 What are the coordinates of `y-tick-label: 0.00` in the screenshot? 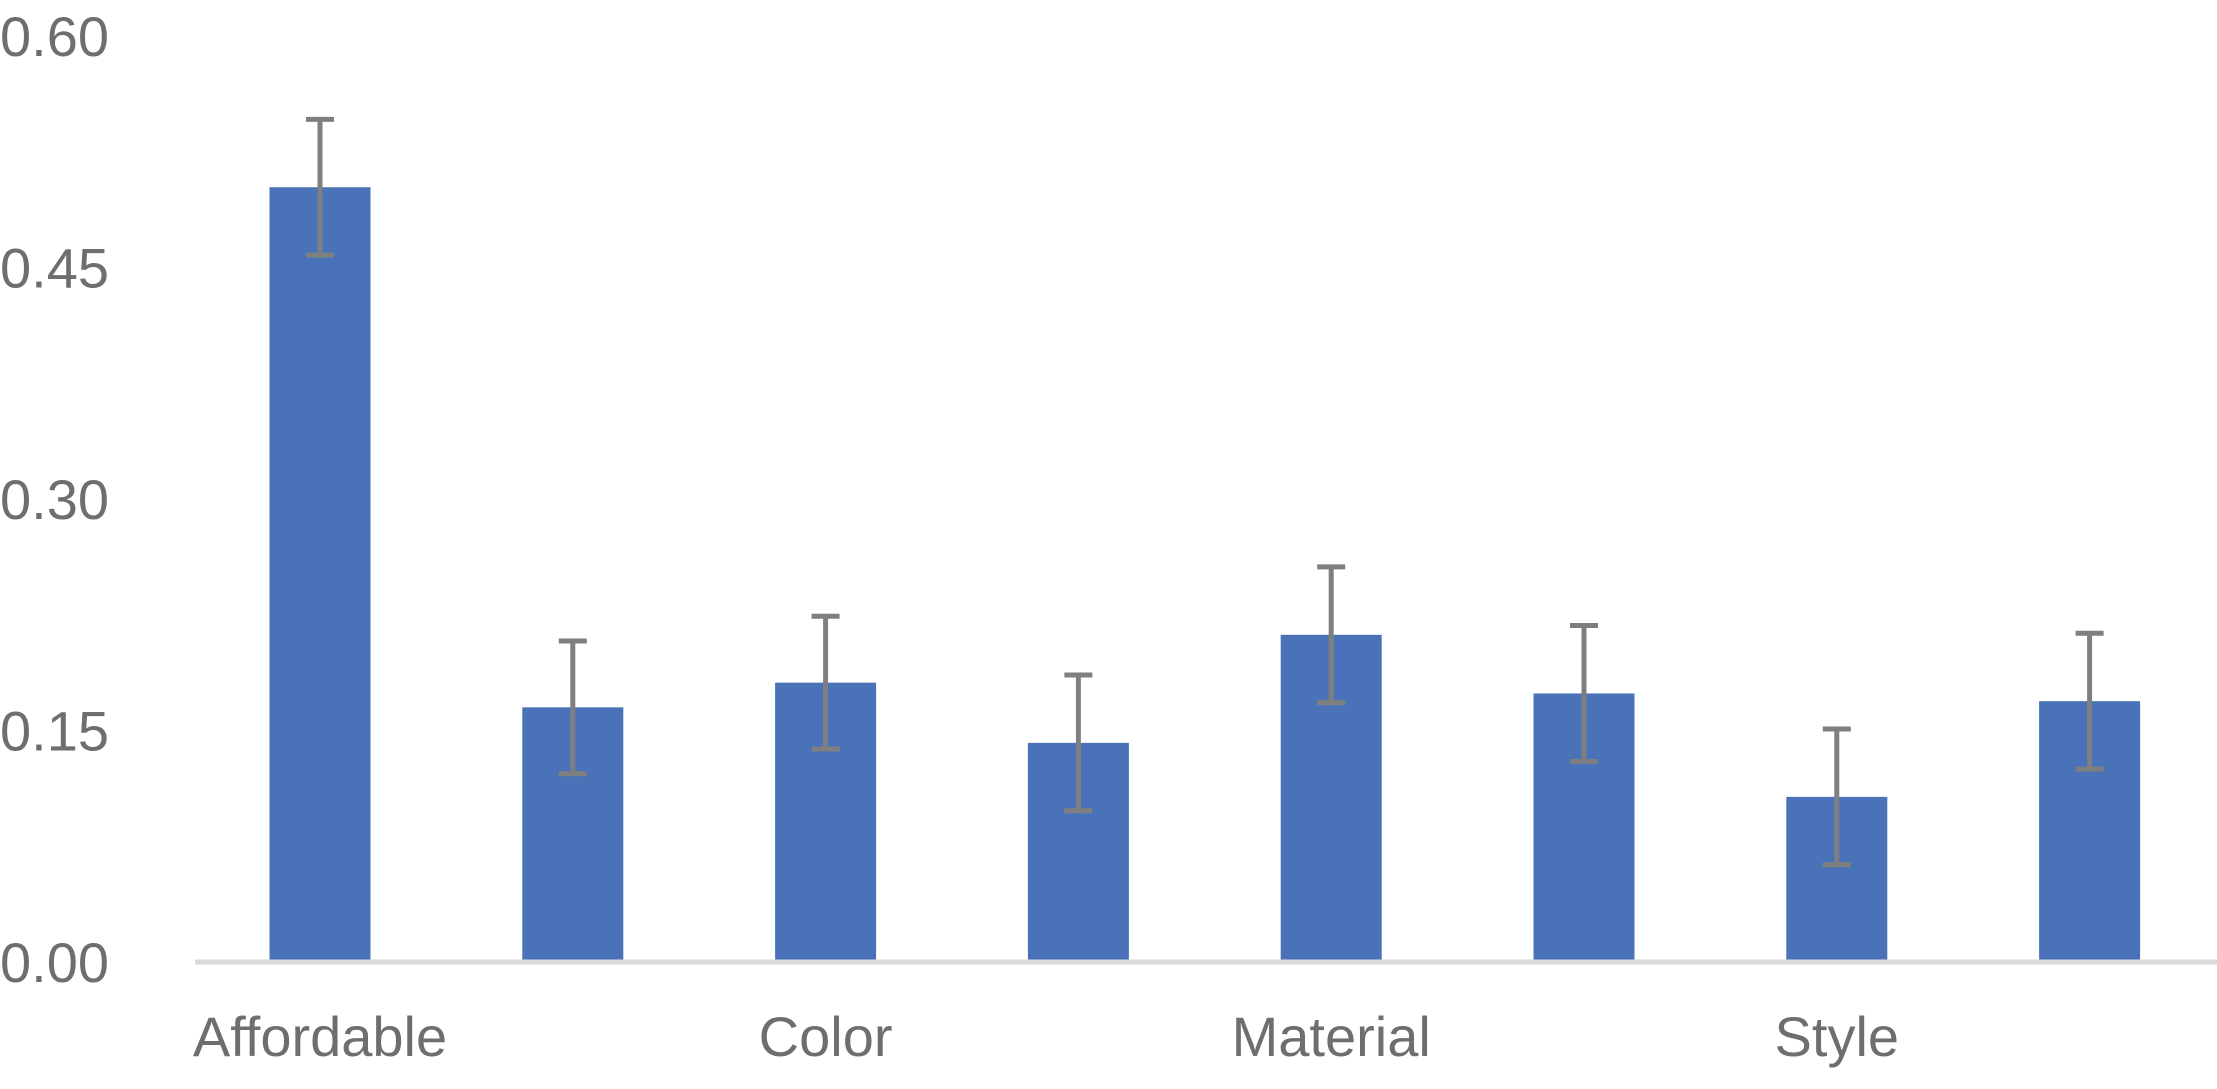 It's located at (54, 962).